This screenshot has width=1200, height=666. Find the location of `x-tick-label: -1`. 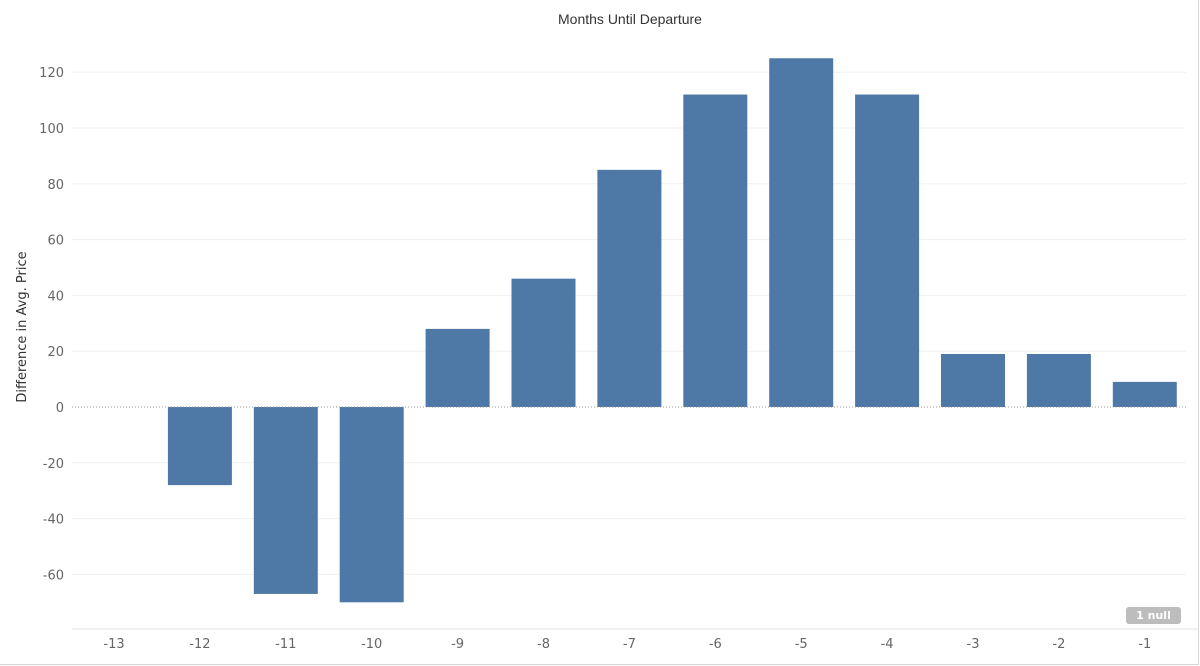

x-tick-label: -1 is located at coordinates (1144, 644).